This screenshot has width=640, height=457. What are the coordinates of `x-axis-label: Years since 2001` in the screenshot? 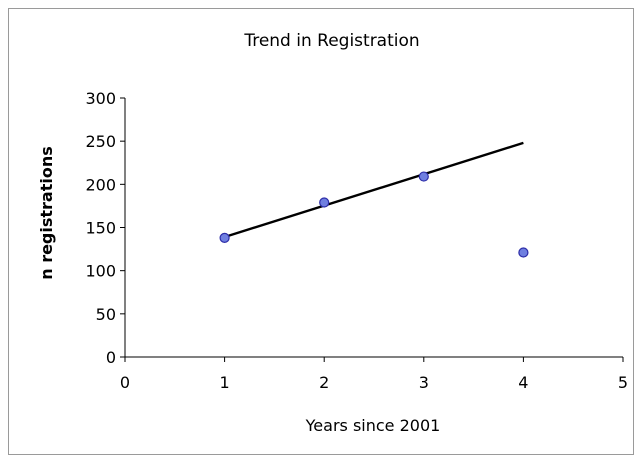 It's located at (373, 425).